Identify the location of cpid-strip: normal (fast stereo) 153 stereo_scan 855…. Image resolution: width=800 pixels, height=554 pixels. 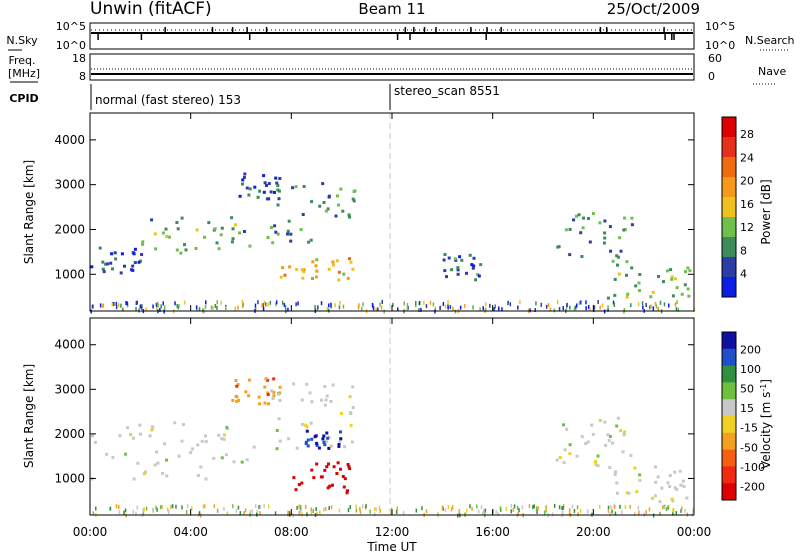
(295, 97).